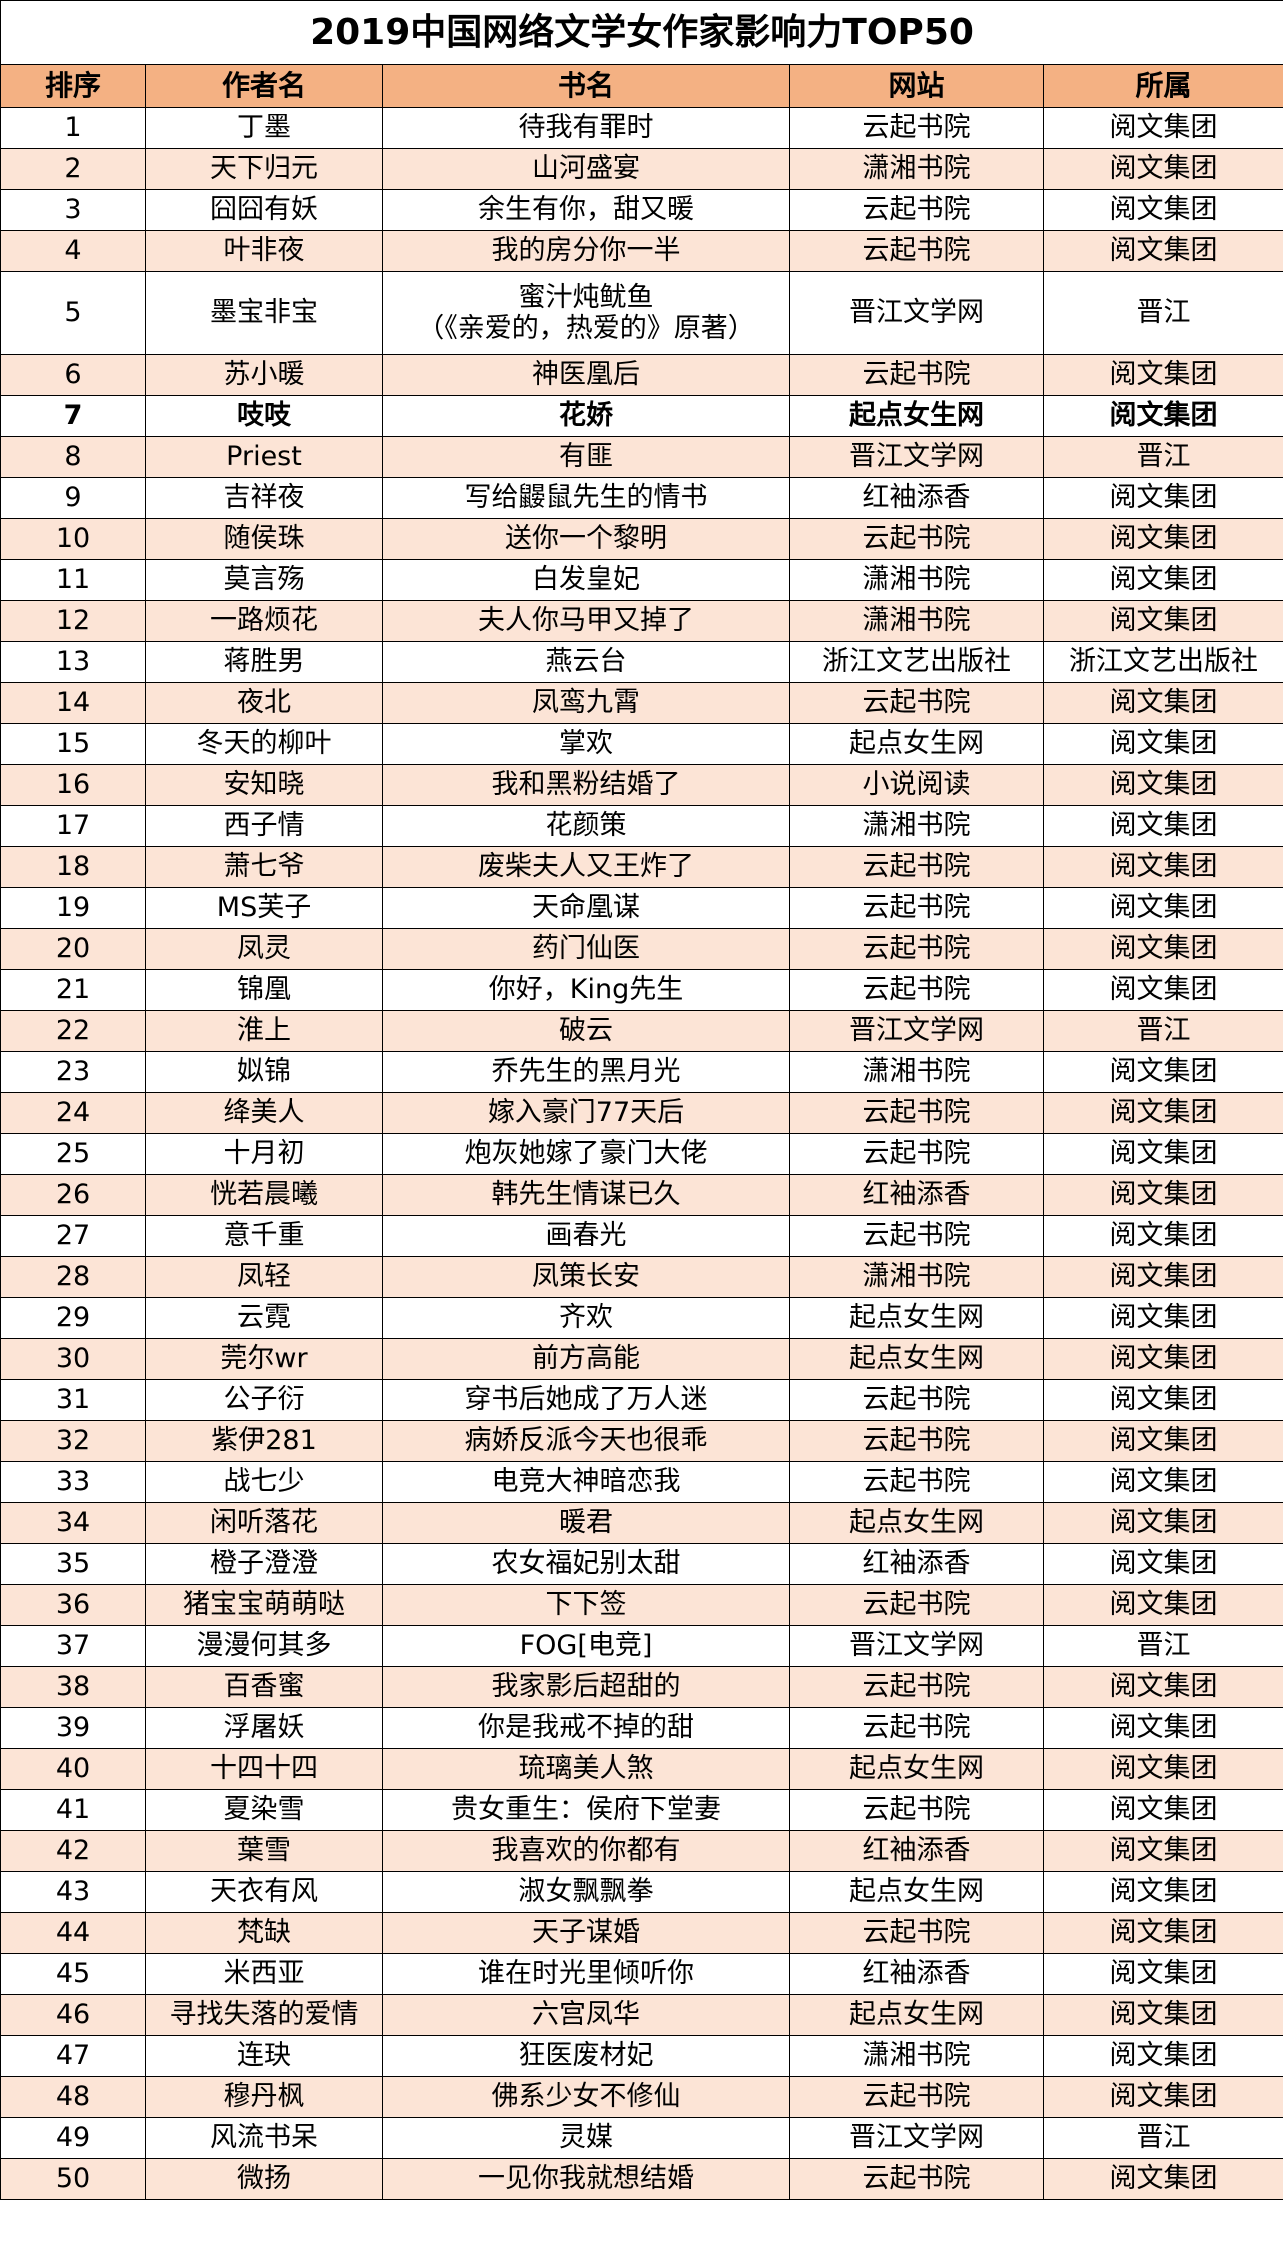 This screenshot has height=2254, width=1283. Describe the element at coordinates (73, 2097) in the screenshot. I see `cell-rank: 48` at that location.